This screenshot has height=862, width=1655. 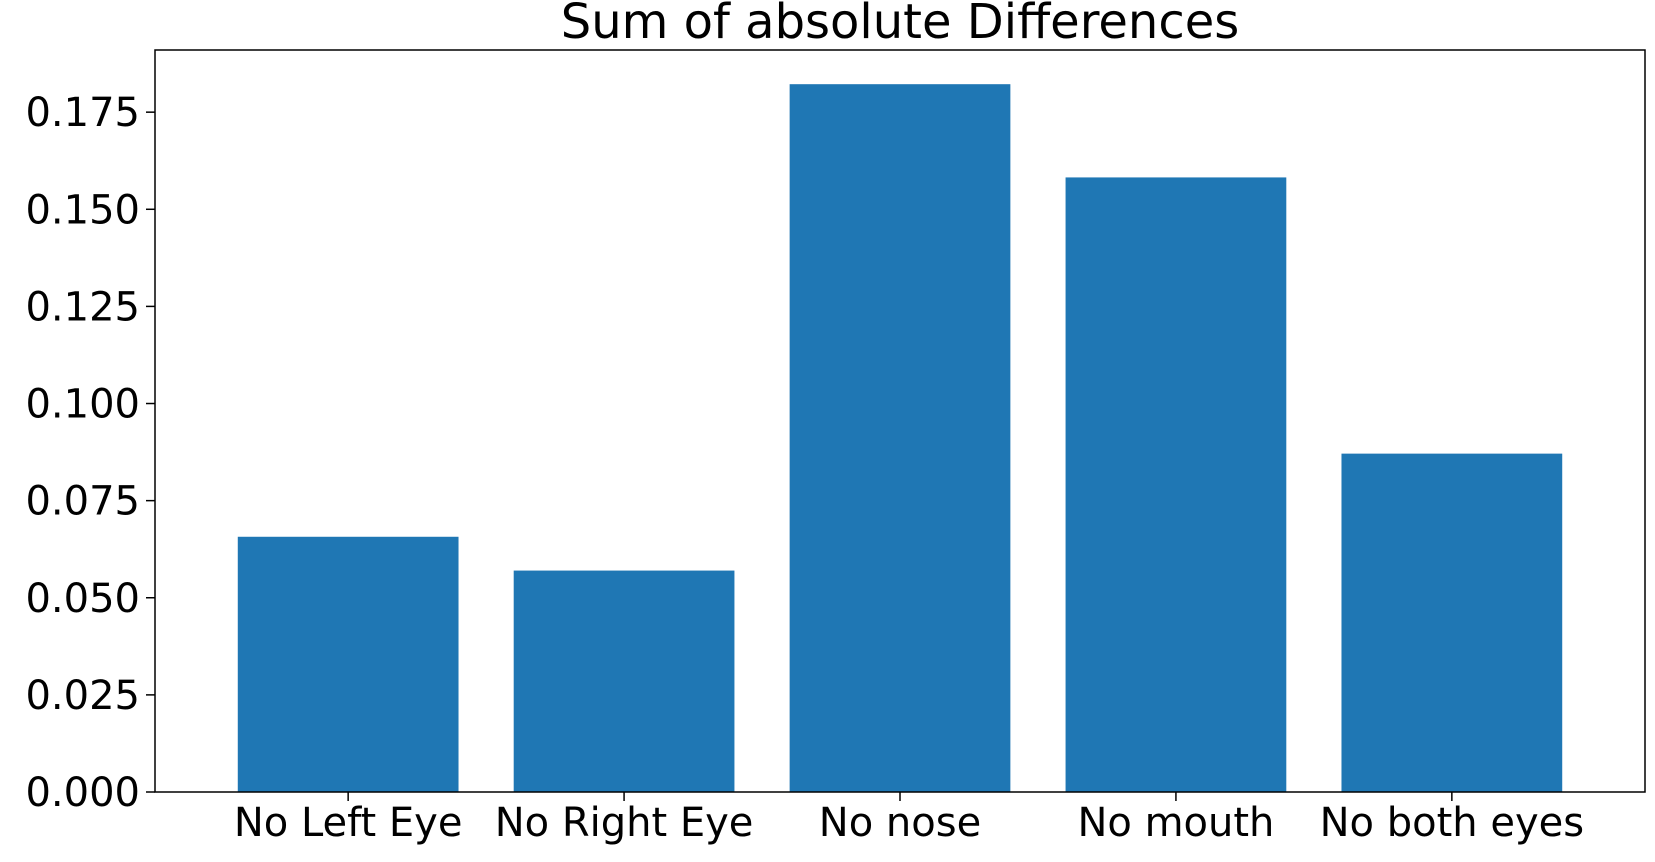 I want to click on y-tick-label: 0.025, so click(x=82, y=696).